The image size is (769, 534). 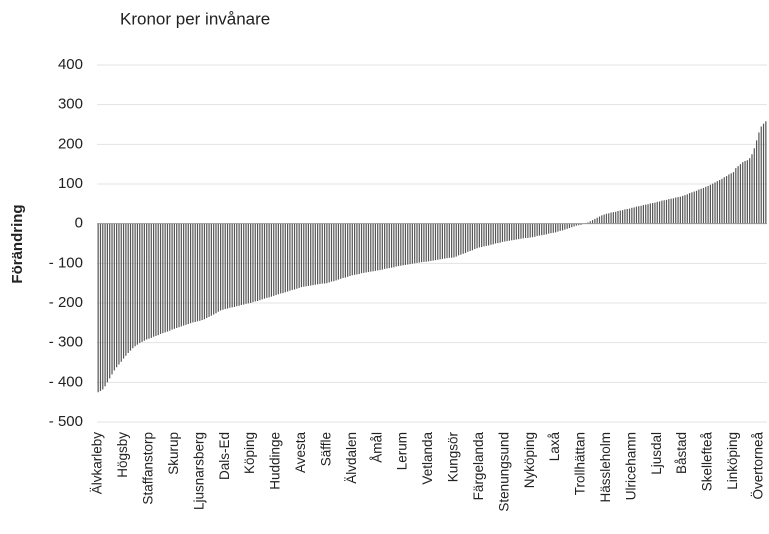 What do you see at coordinates (325, 449) in the screenshot?
I see `x-tick-label: Säffle` at bounding box center [325, 449].